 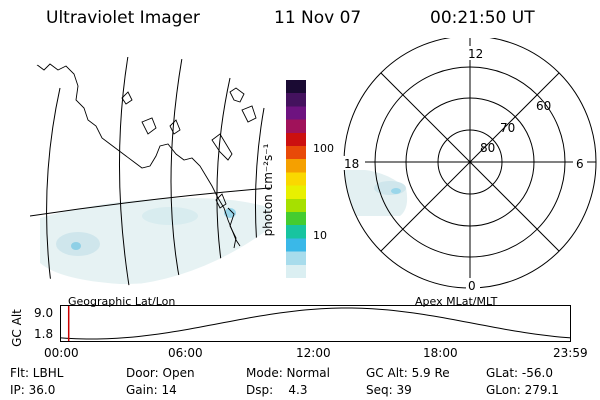 What do you see at coordinates (570, 353) in the screenshot?
I see `altitude-xtick-4: 23:59` at bounding box center [570, 353].